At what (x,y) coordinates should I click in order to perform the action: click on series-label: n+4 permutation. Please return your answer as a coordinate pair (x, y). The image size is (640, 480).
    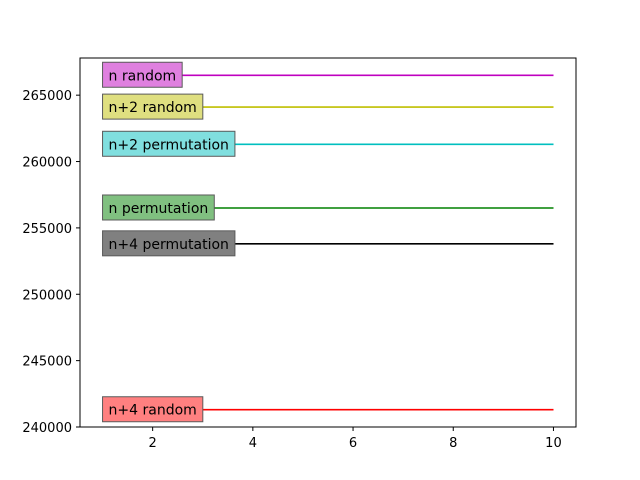
    Looking at the image, I should click on (169, 245).